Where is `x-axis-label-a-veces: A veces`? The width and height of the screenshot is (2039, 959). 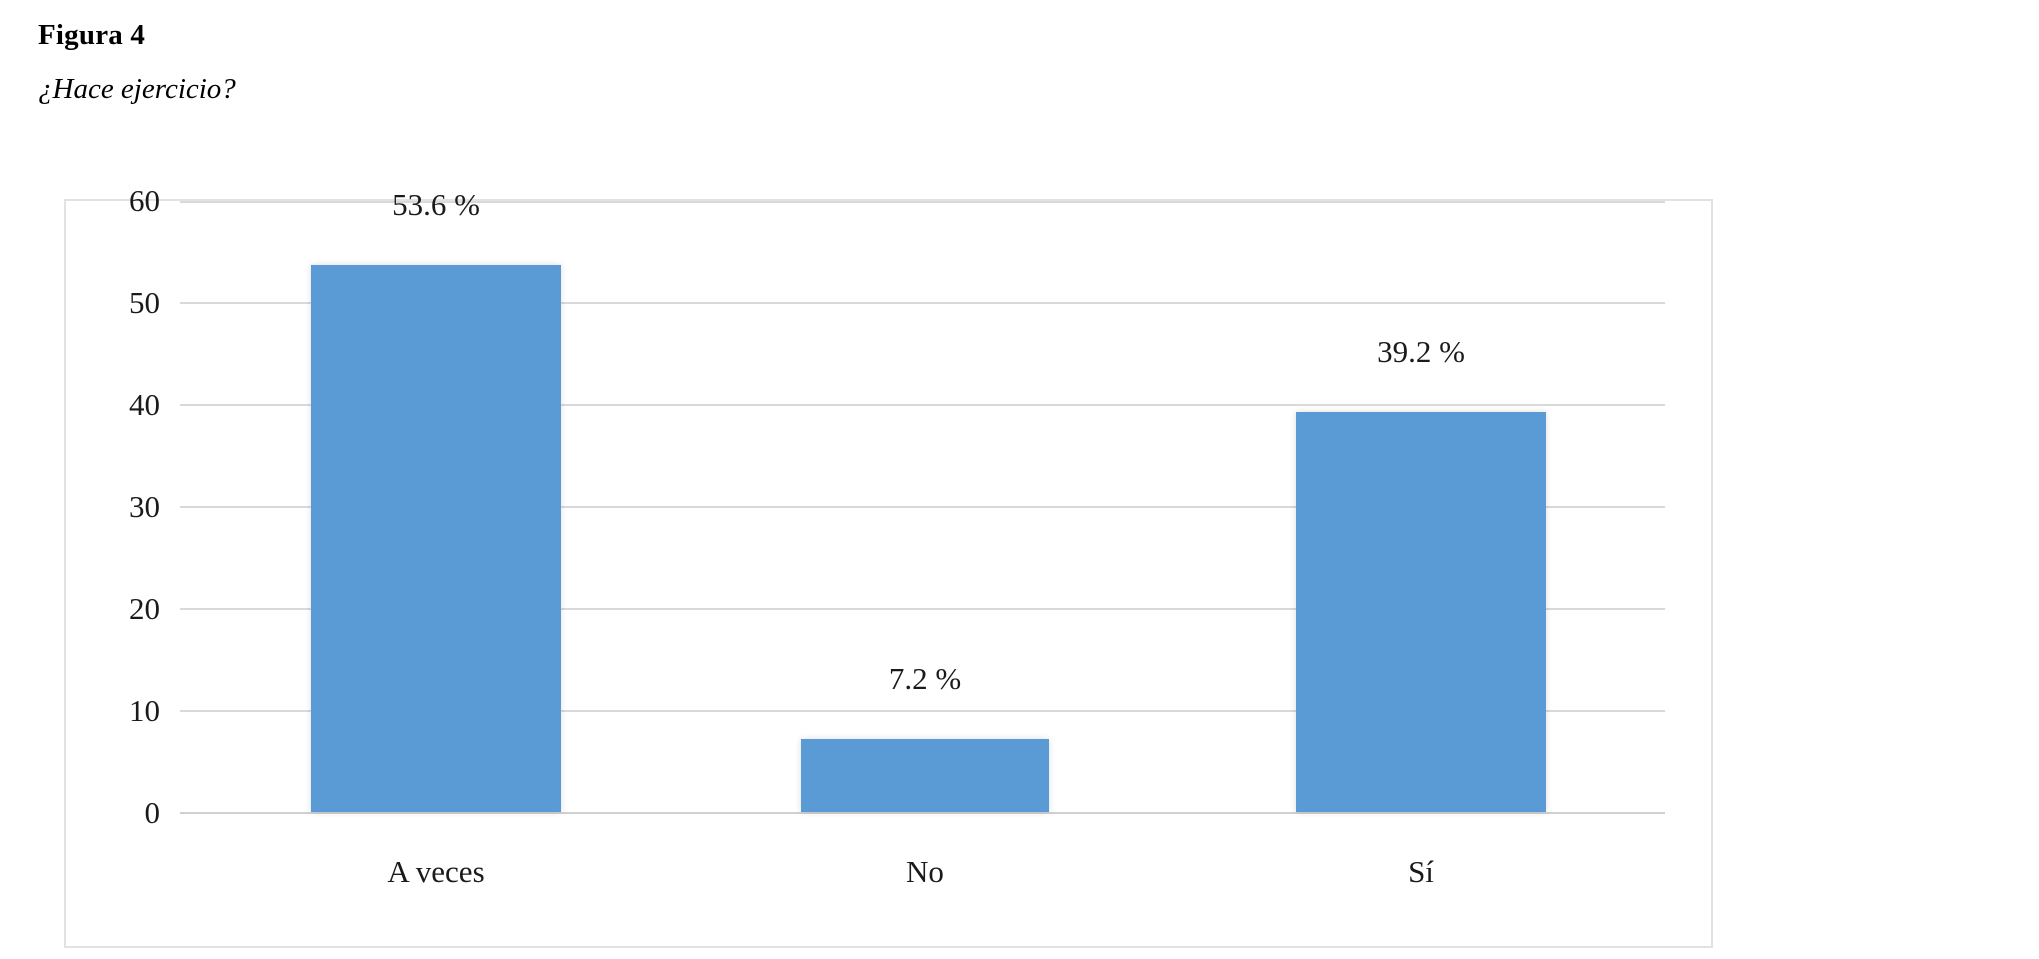 x-axis-label-a-veces: A veces is located at coordinates (436, 871).